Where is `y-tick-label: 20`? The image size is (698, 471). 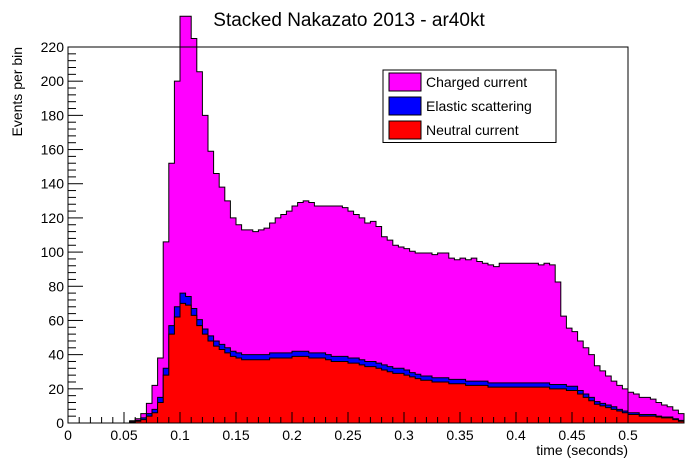 y-tick-label: 20 is located at coordinates (56, 389).